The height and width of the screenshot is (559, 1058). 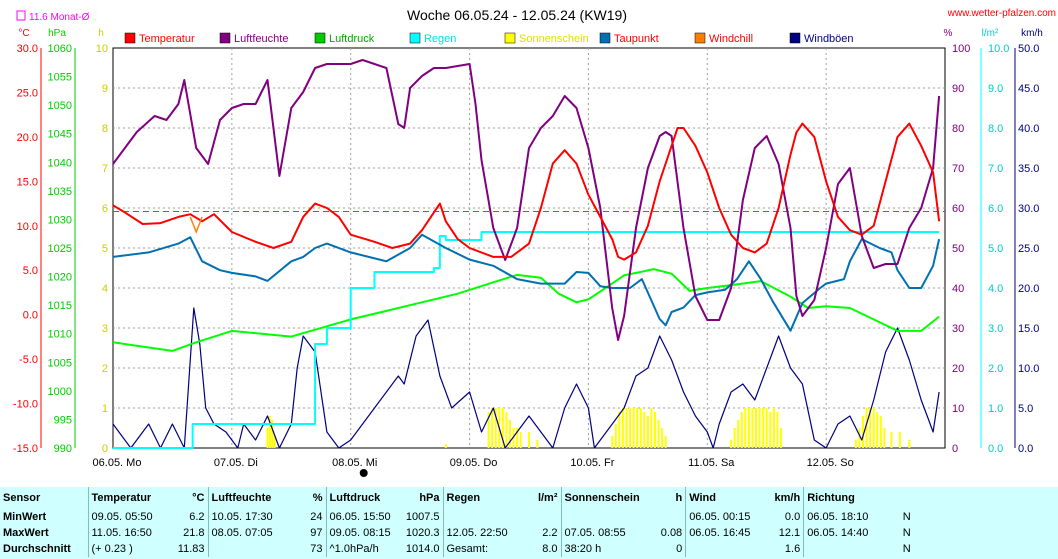 What do you see at coordinates (906, 517) in the screenshot?
I see `dir-min-value: N` at bounding box center [906, 517].